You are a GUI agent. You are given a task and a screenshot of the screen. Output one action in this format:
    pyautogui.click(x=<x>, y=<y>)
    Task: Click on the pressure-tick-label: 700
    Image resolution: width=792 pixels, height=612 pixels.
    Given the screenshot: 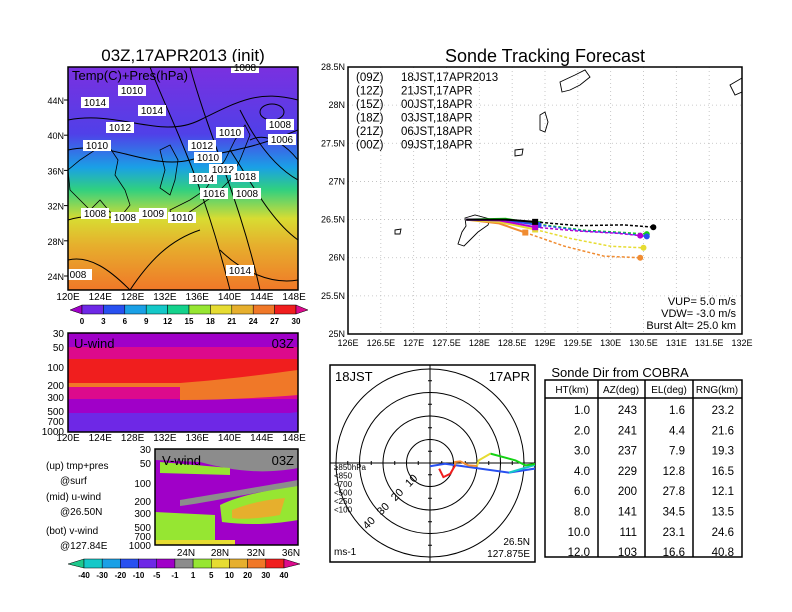 What is the action you would take?
    pyautogui.click(x=55, y=422)
    